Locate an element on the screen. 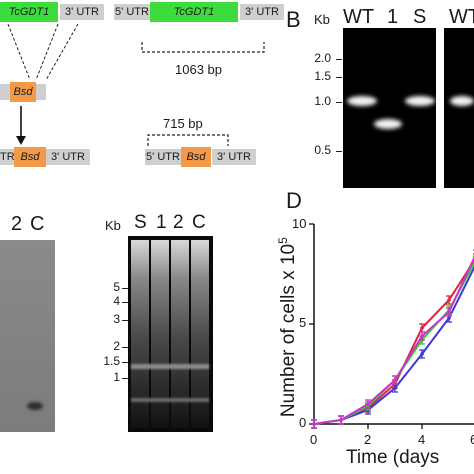 The width and height of the screenshot is (474, 474). bsd-label-bottom-left: Bsd is located at coordinates (30, 157).